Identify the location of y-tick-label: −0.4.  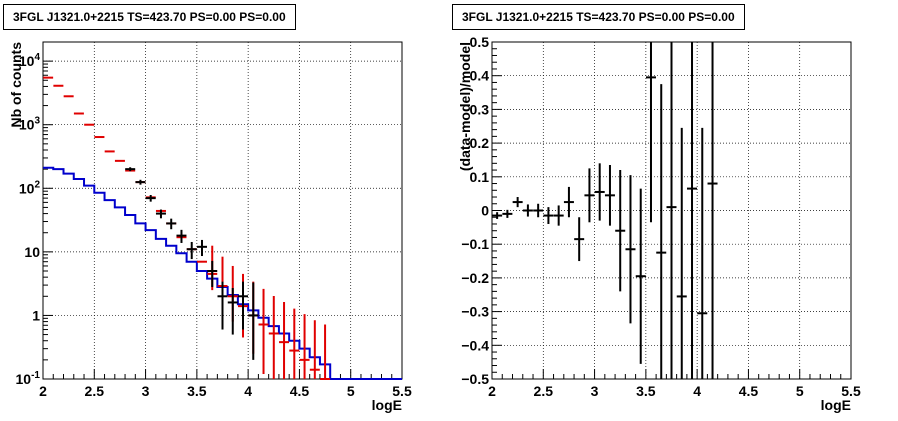
(475, 345).